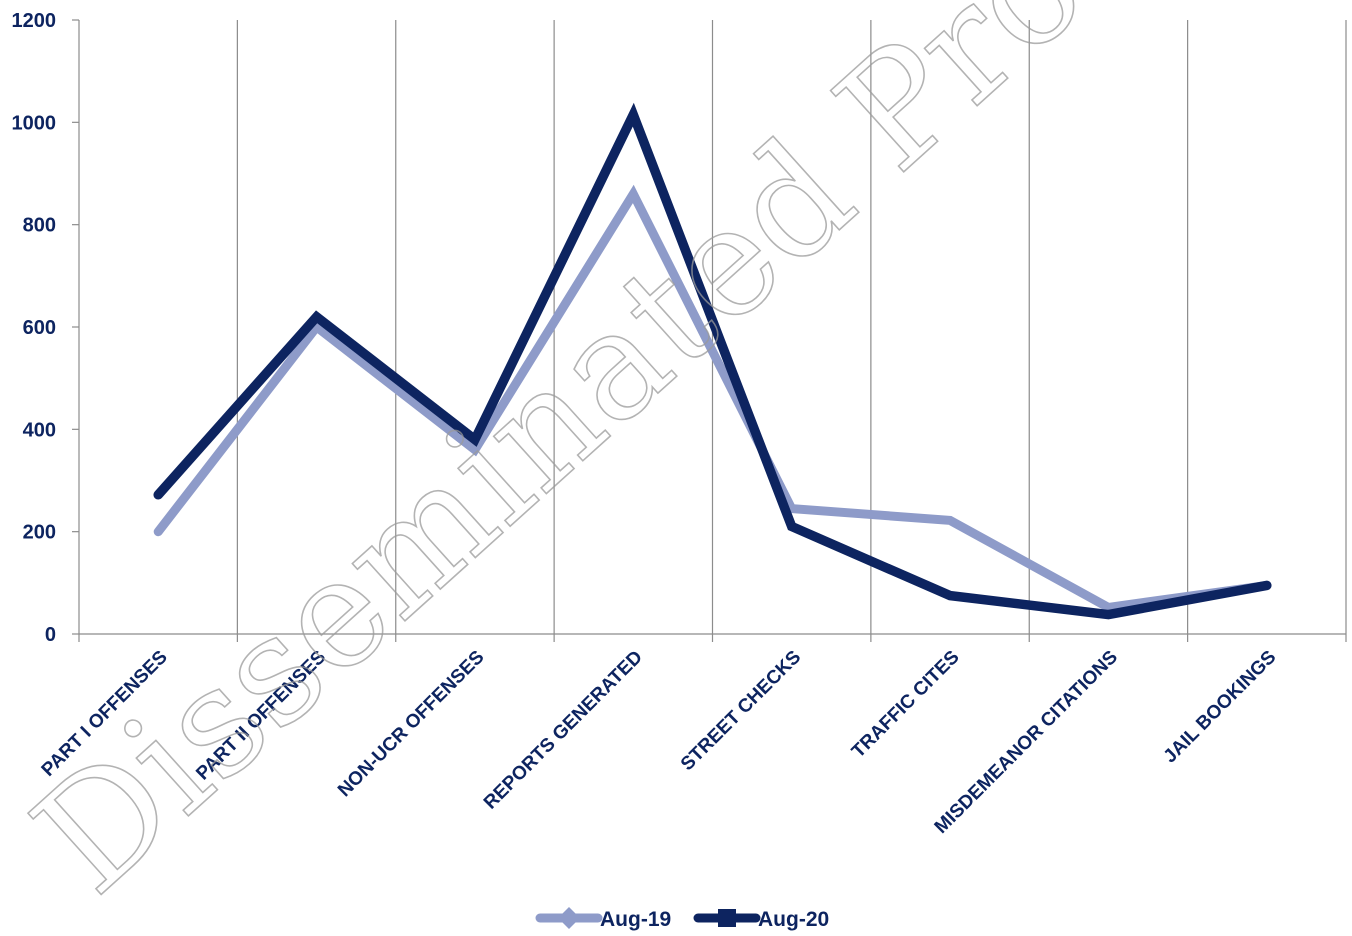  Describe the element at coordinates (34, 123) in the screenshot. I see `y-tick-label: 1000` at that location.